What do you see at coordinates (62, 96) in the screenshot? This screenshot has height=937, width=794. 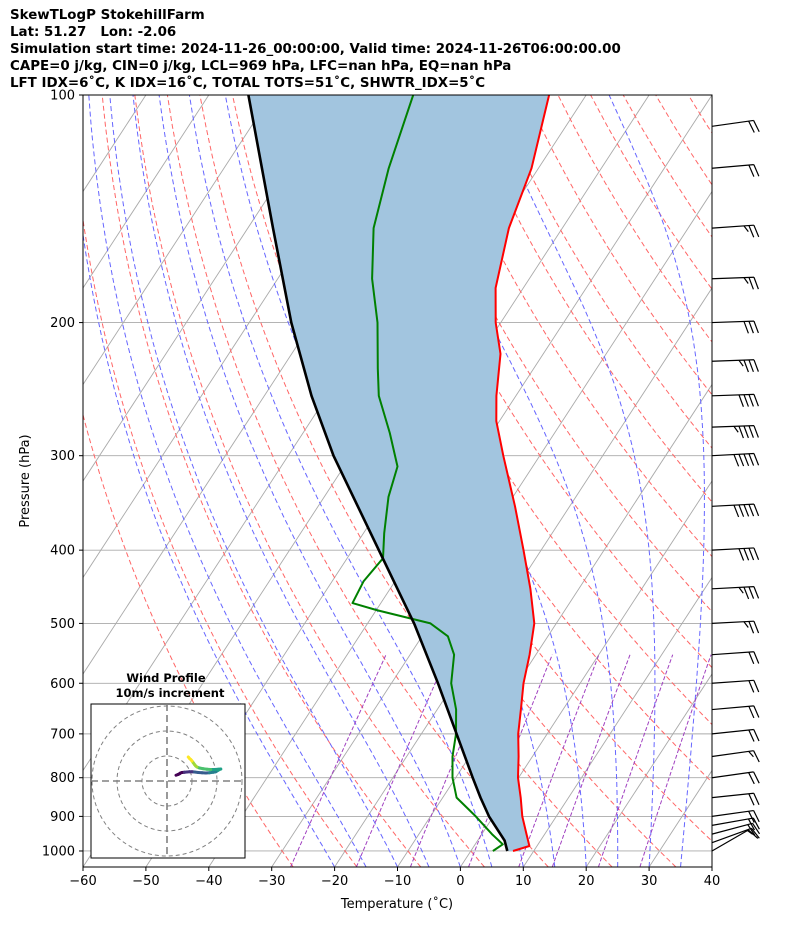 I see `y-tick-label: 100` at bounding box center [62, 96].